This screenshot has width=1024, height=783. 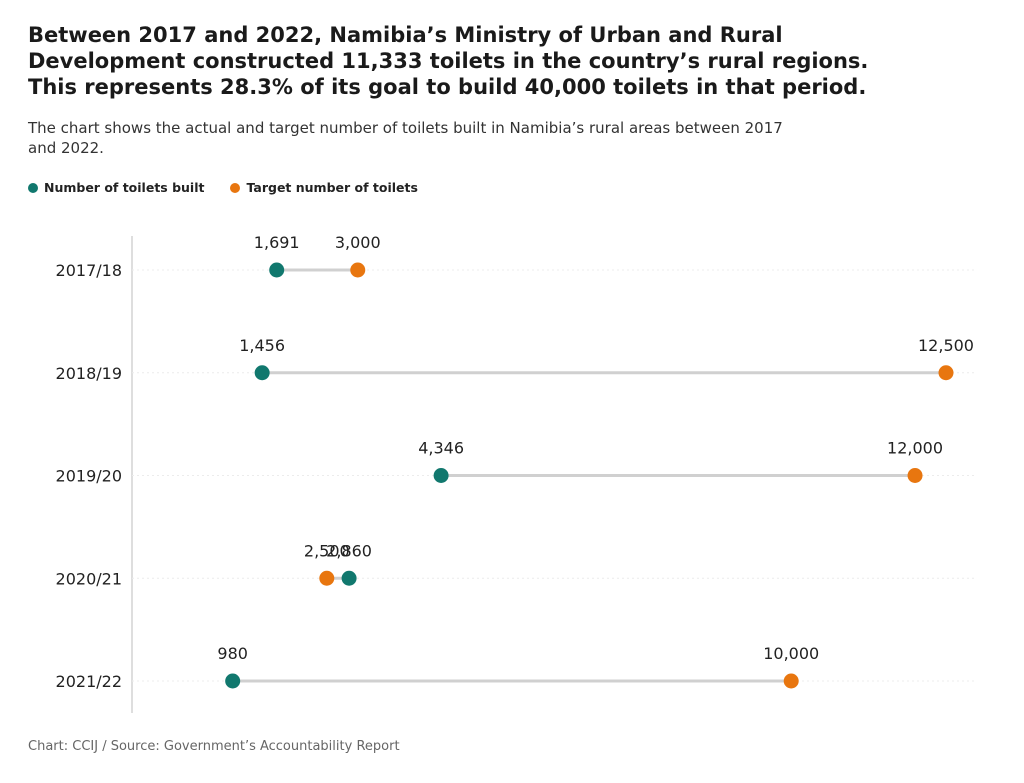 I want to click on data-label-built: 1,691, so click(x=277, y=242).